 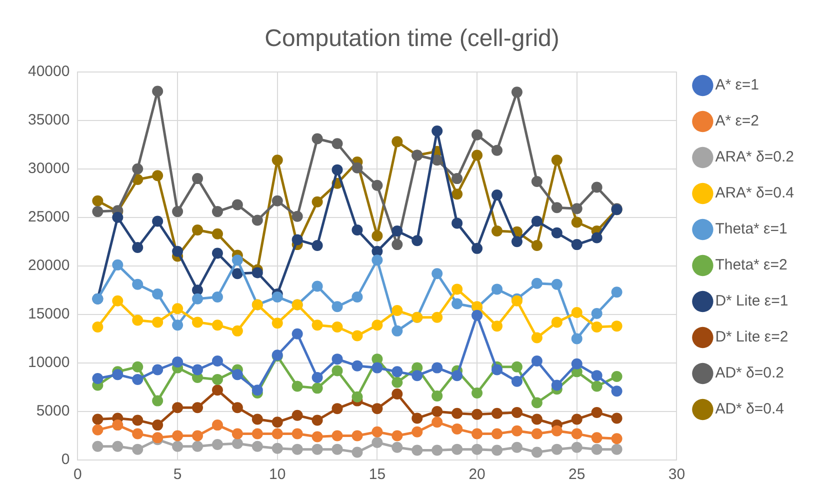 I want to click on legend-label: AD* δ=0.2, so click(x=749, y=373).